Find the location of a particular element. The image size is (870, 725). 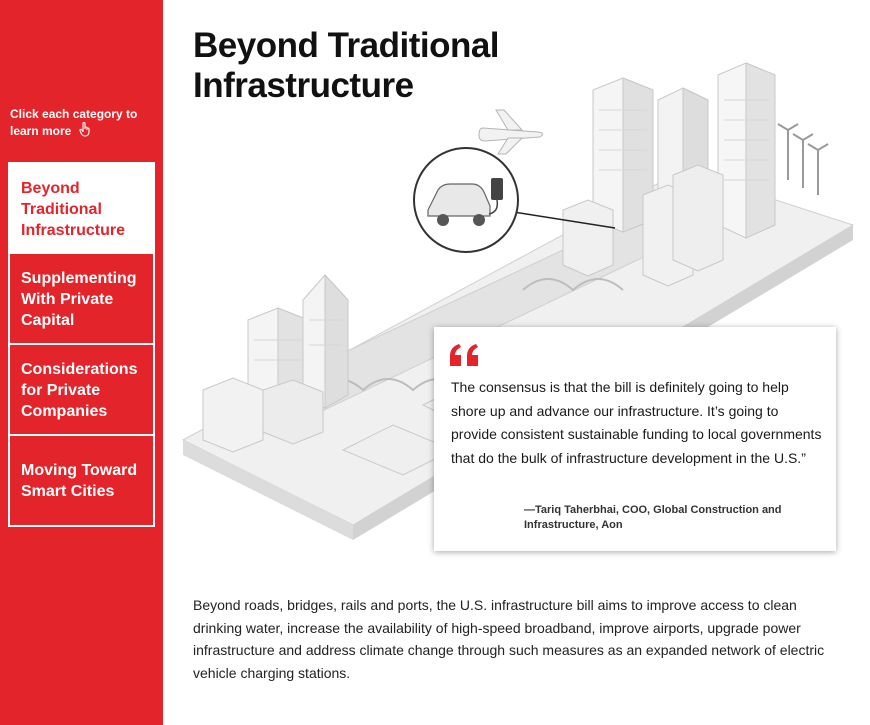

hint-text: Click each category to learn more is located at coordinates (74, 122).